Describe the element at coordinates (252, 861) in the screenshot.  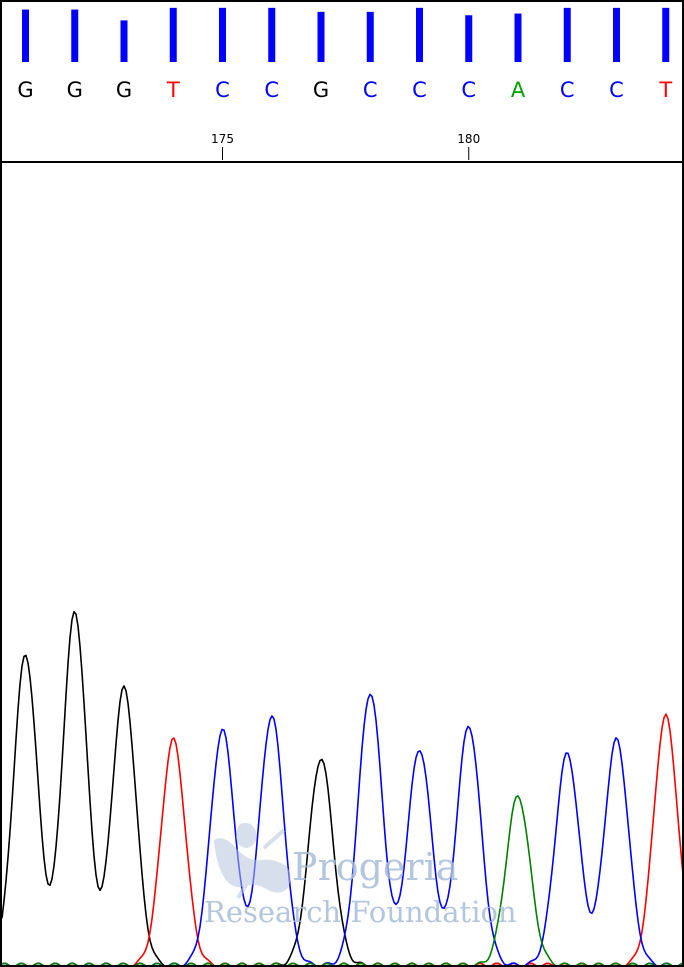
I see `dancing-child-logo-icon` at that location.